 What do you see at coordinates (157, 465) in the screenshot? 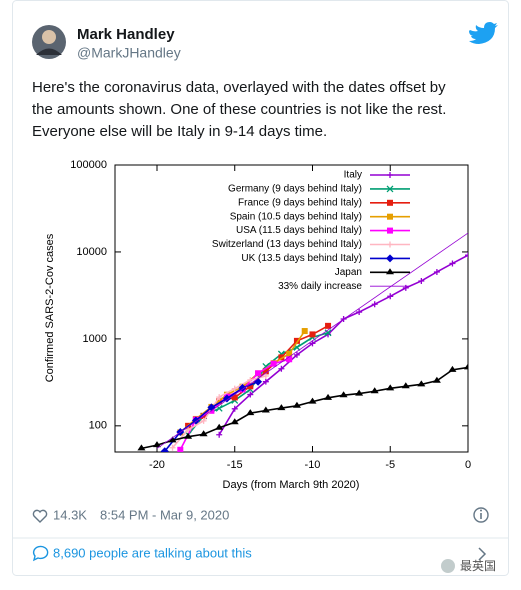
I see `x-tick-label: -20` at bounding box center [157, 465].